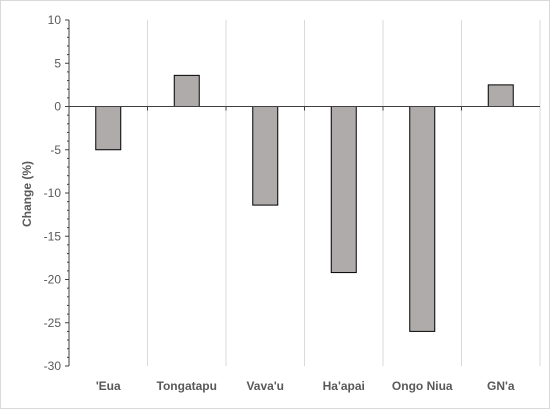 The image size is (550, 409). Describe the element at coordinates (422, 386) in the screenshot. I see `x-tick-label: Ongo Niua` at that location.